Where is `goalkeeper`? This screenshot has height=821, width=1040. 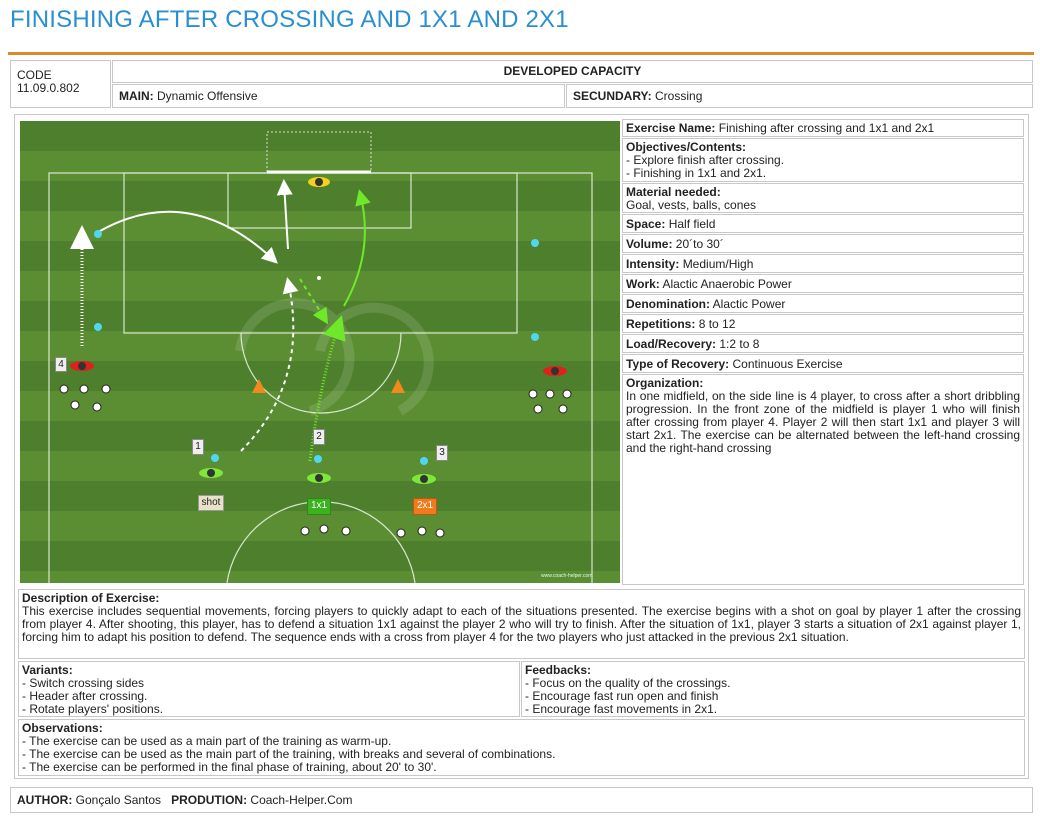
goalkeeper is located at coordinates (319, 182).